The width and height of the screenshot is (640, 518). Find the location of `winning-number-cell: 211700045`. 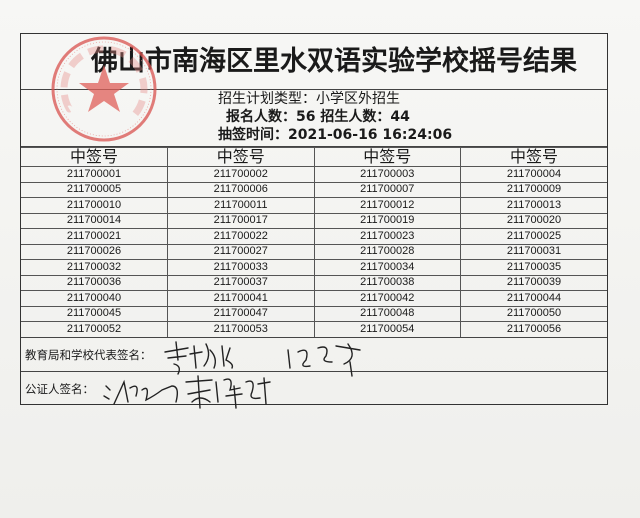

winning-number-cell: 211700045 is located at coordinates (94, 313).